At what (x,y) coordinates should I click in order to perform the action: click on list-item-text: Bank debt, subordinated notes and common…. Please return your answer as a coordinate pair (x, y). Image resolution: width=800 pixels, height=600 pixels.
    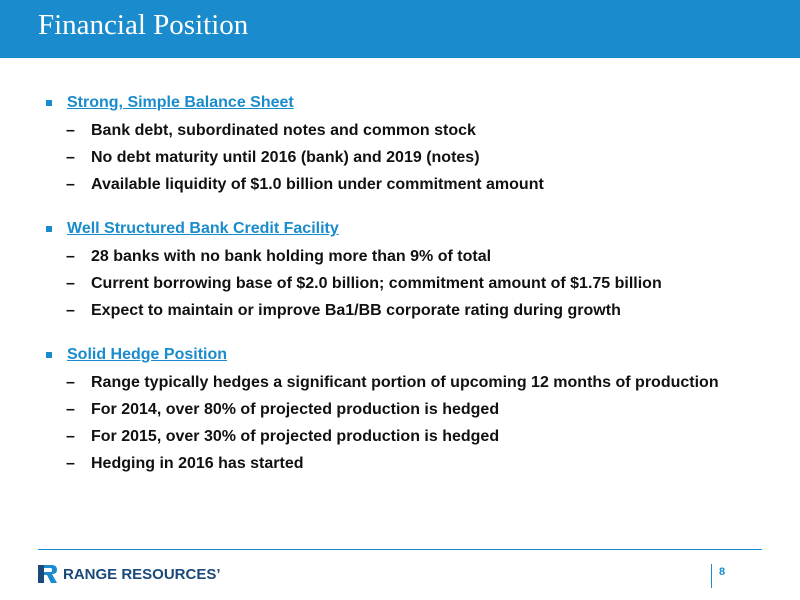
    Looking at the image, I should click on (283, 130).